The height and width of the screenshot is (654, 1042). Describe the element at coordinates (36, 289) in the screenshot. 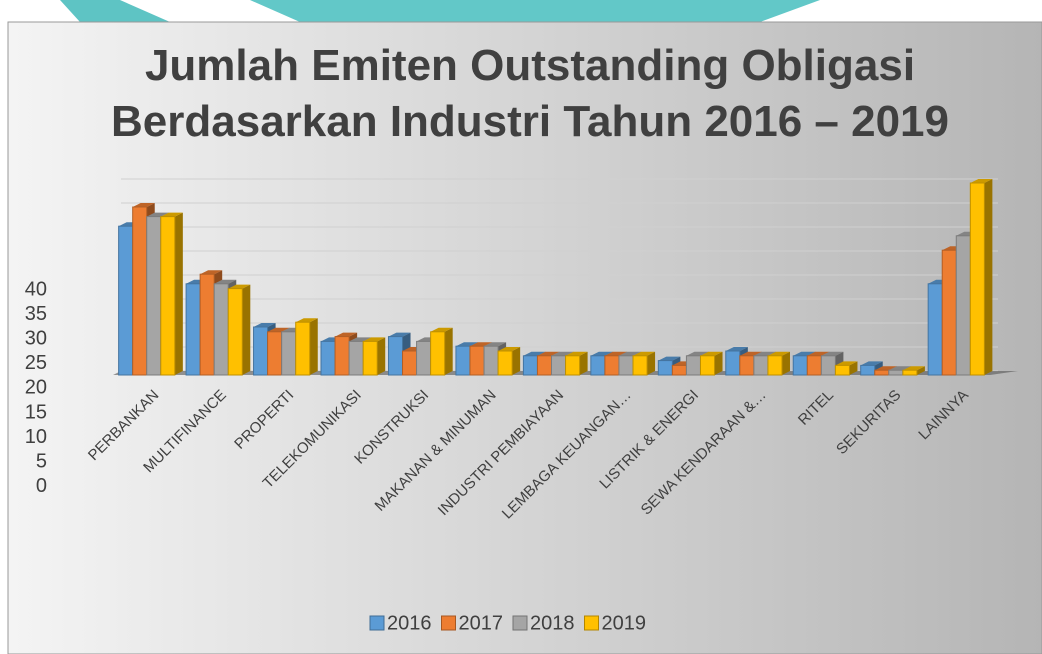

I see `y-tick-label: 40` at that location.